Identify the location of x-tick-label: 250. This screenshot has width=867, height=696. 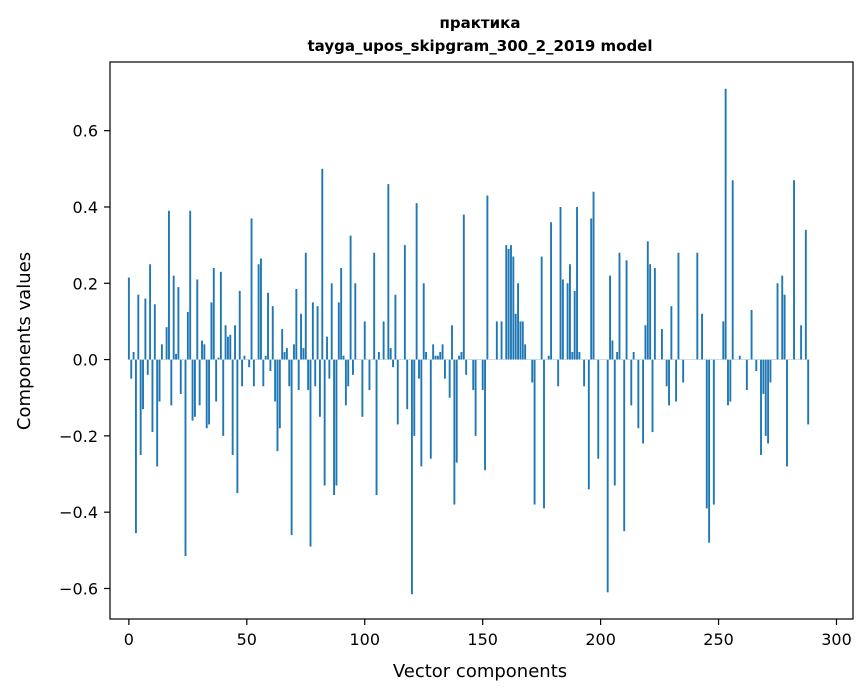
(718, 639).